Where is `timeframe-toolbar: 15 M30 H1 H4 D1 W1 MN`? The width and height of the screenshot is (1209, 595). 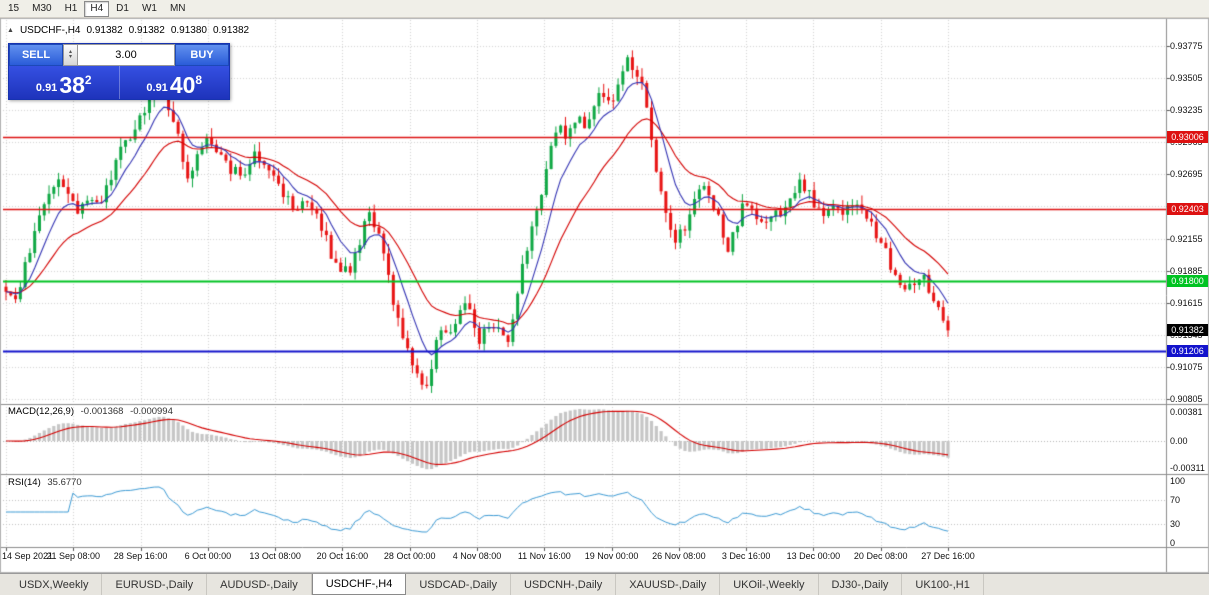
timeframe-toolbar: 15 M30 H1 H4 D1 W1 MN is located at coordinates (604, 9).